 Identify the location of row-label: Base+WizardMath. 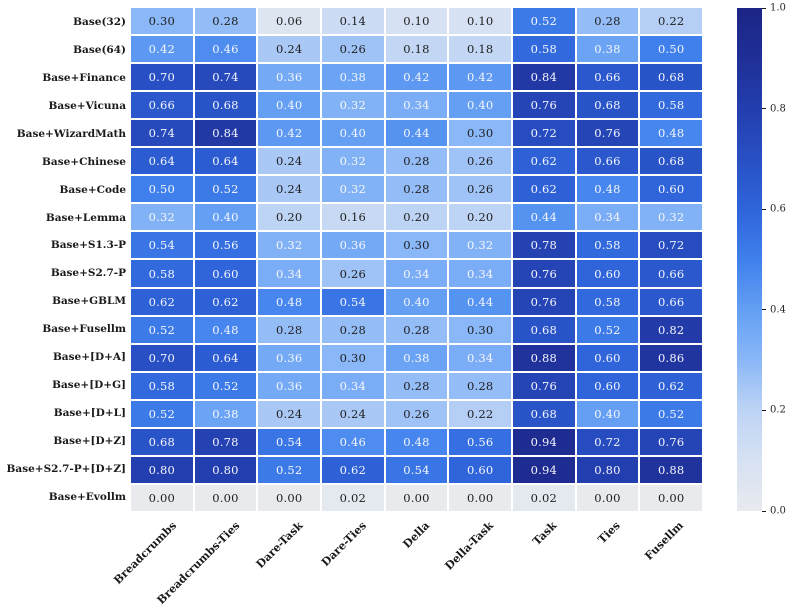
(71, 133).